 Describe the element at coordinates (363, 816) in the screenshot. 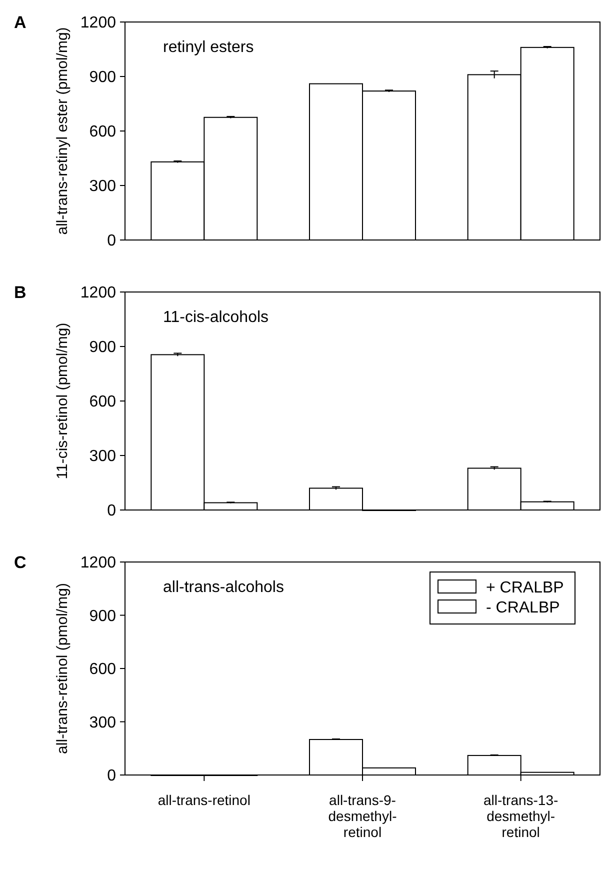

I see `x-tick-label: all-trans-9-desmethyl-retinol` at that location.